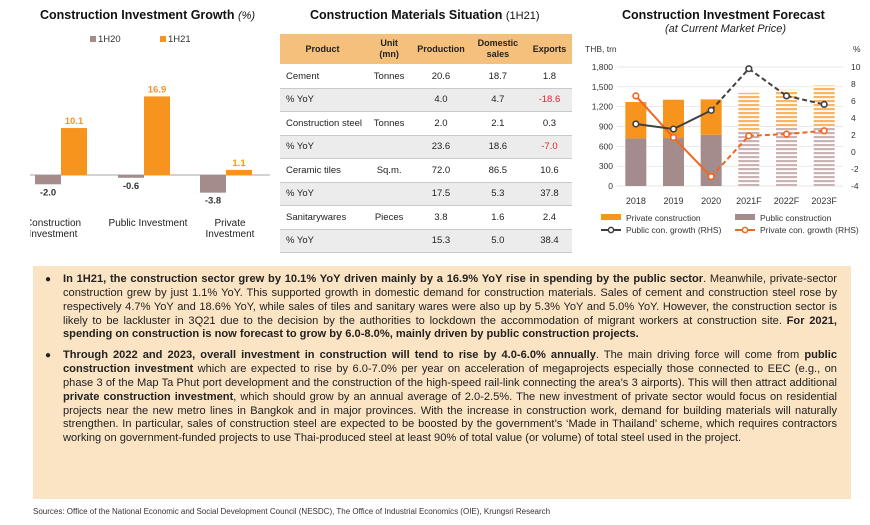  What do you see at coordinates (855, 186) in the screenshot?
I see `right-tick-label: -4` at bounding box center [855, 186].